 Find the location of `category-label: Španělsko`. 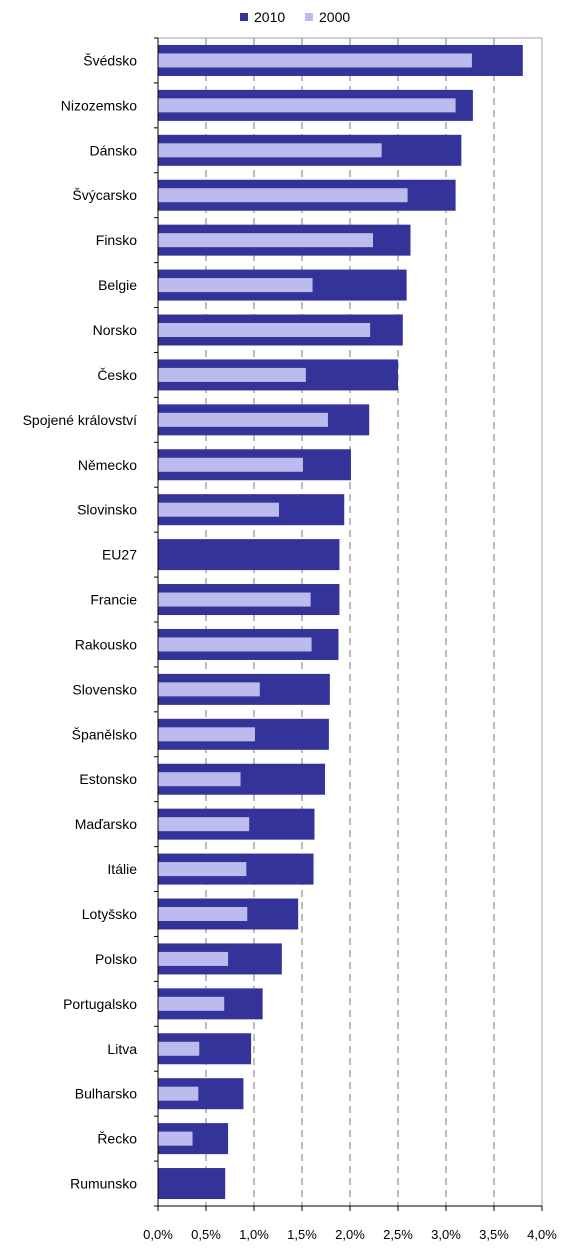

category-label: Španělsko is located at coordinates (105, 734).